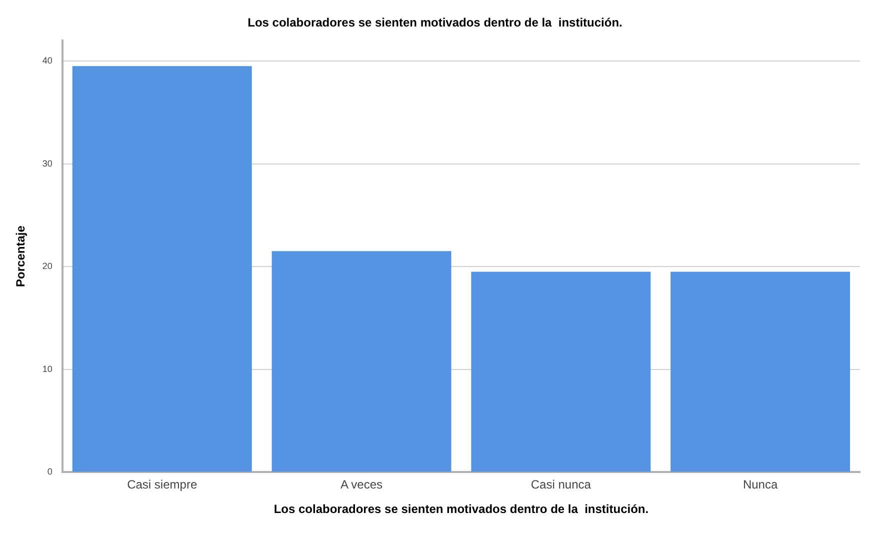  I want to click on x-tick-label: Casi nunca, so click(561, 485).